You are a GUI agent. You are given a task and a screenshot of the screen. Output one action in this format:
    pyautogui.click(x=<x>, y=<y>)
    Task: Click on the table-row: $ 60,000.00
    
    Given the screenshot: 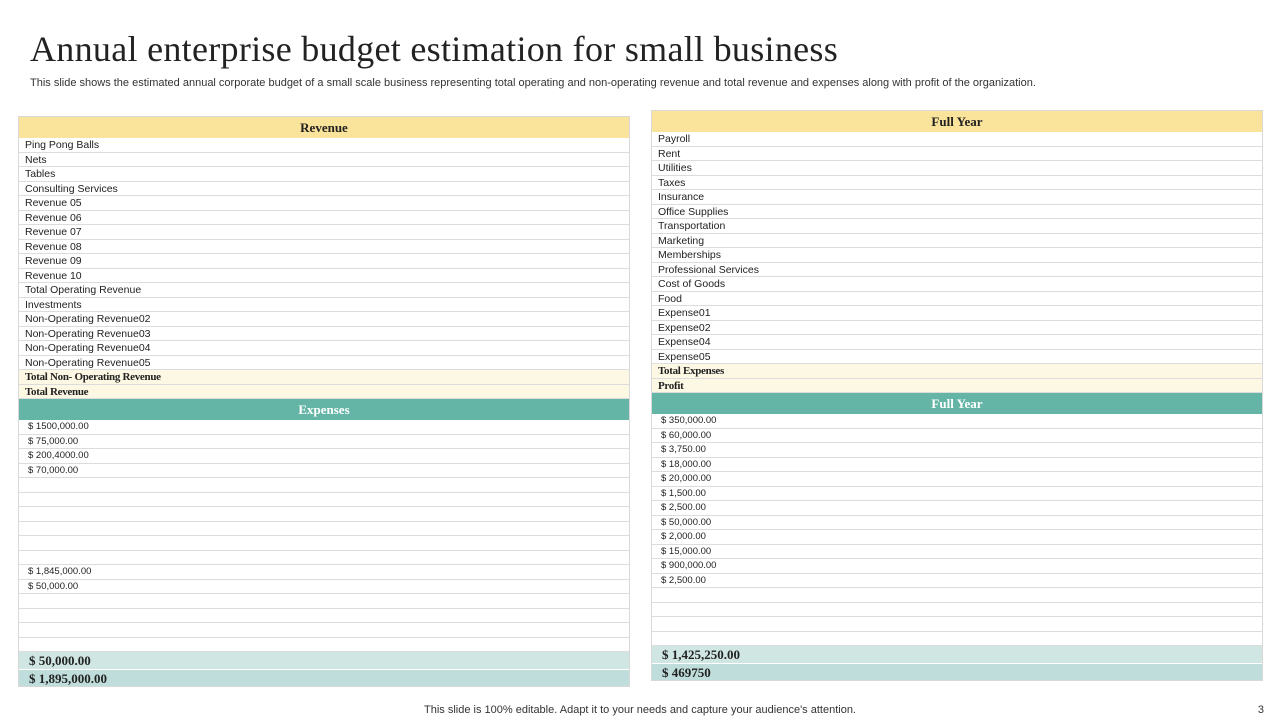 What is the action you would take?
    pyautogui.click(x=957, y=436)
    